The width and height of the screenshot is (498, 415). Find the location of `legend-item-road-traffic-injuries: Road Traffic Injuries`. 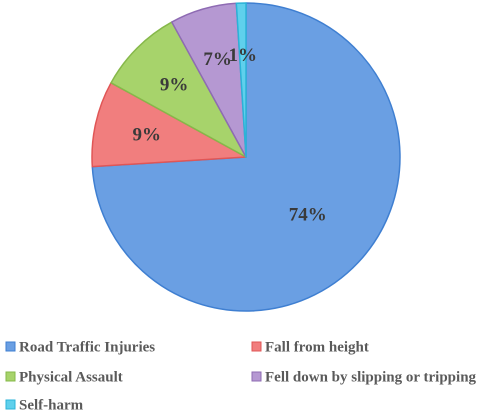

legend-item-road-traffic-injuries: Road Traffic Injuries is located at coordinates (80, 347).